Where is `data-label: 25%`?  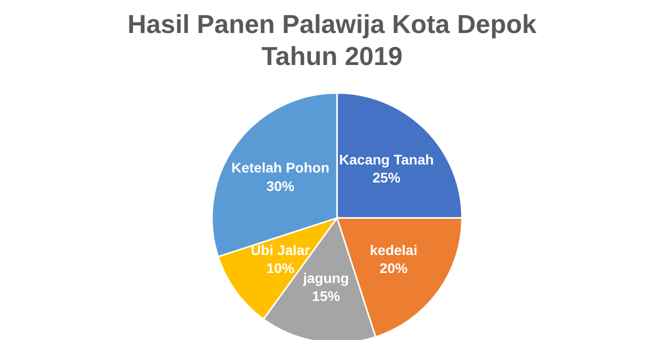
data-label: 25% is located at coordinates (387, 178).